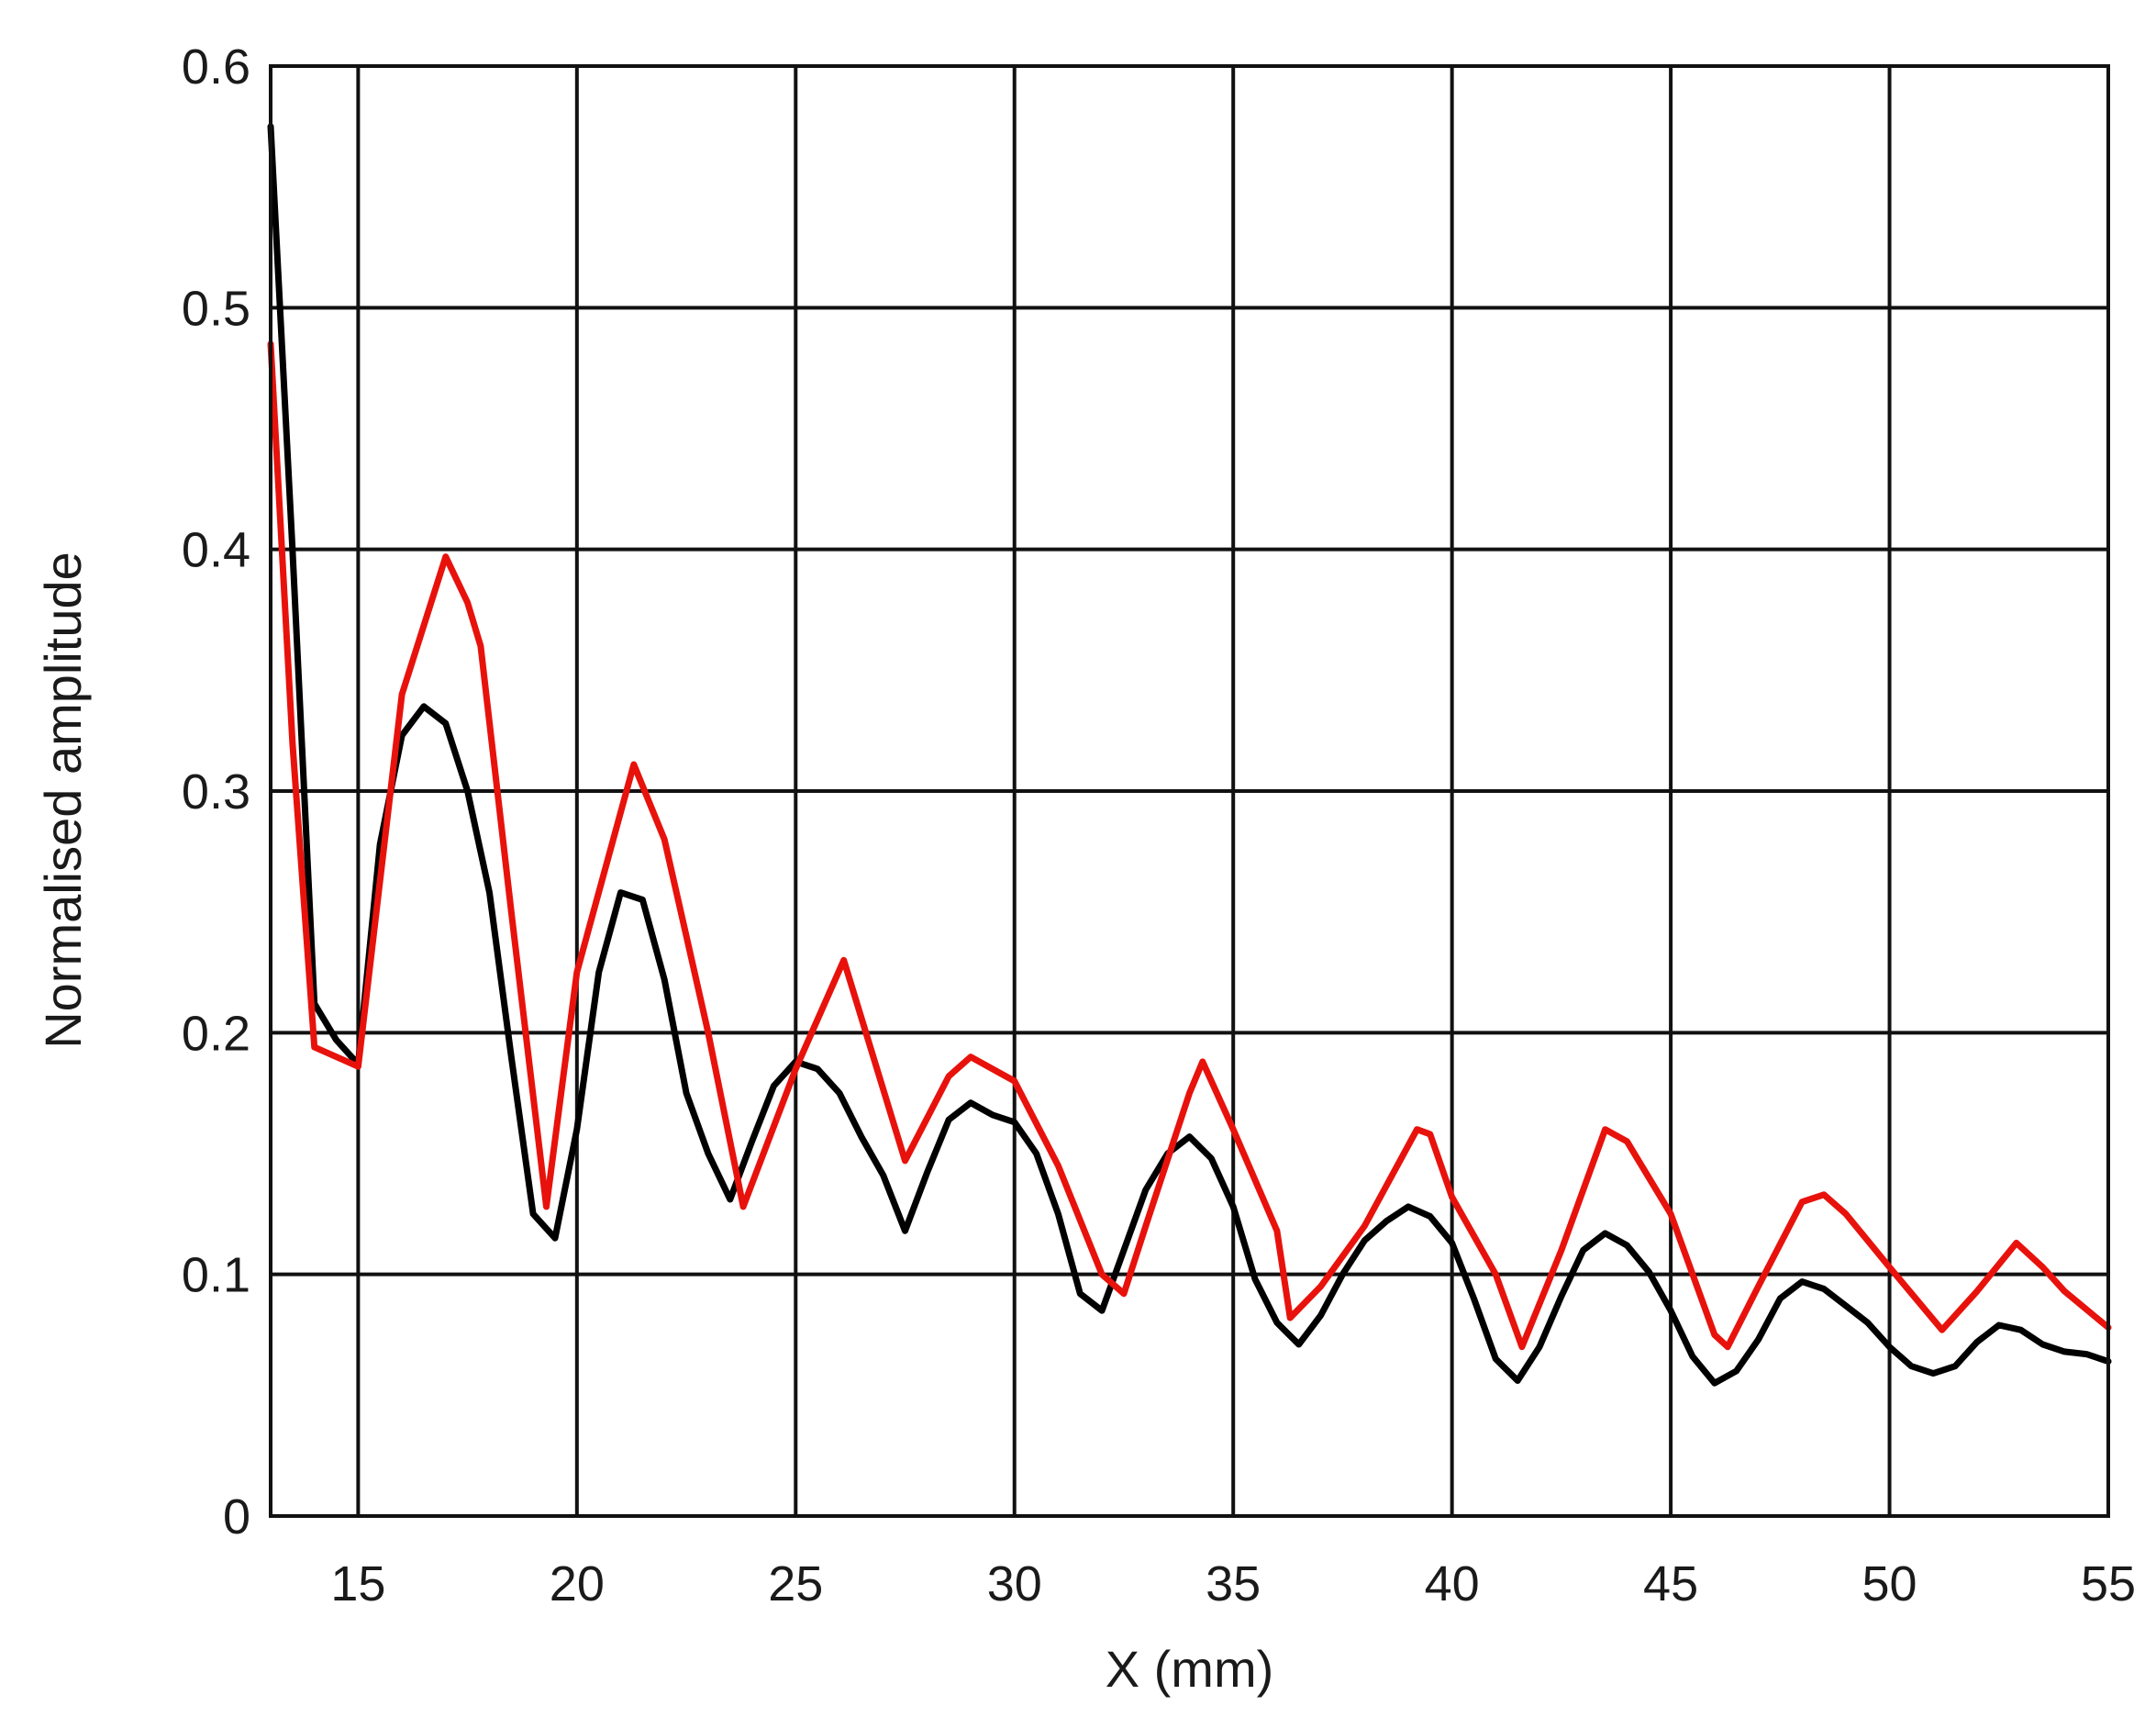 This screenshot has height=1717, width=2156. Describe the element at coordinates (578, 1583) in the screenshot. I see `x-tick-label: 20` at that location.